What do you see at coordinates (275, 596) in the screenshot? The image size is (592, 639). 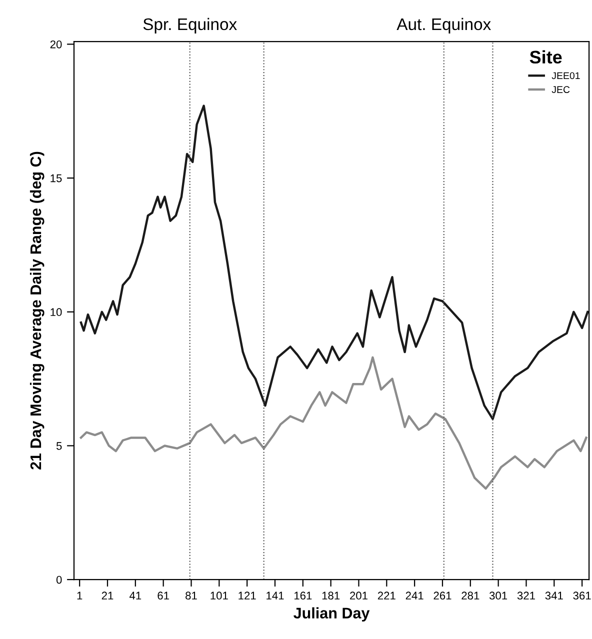 I see `x-tick-label: 141` at bounding box center [275, 596].